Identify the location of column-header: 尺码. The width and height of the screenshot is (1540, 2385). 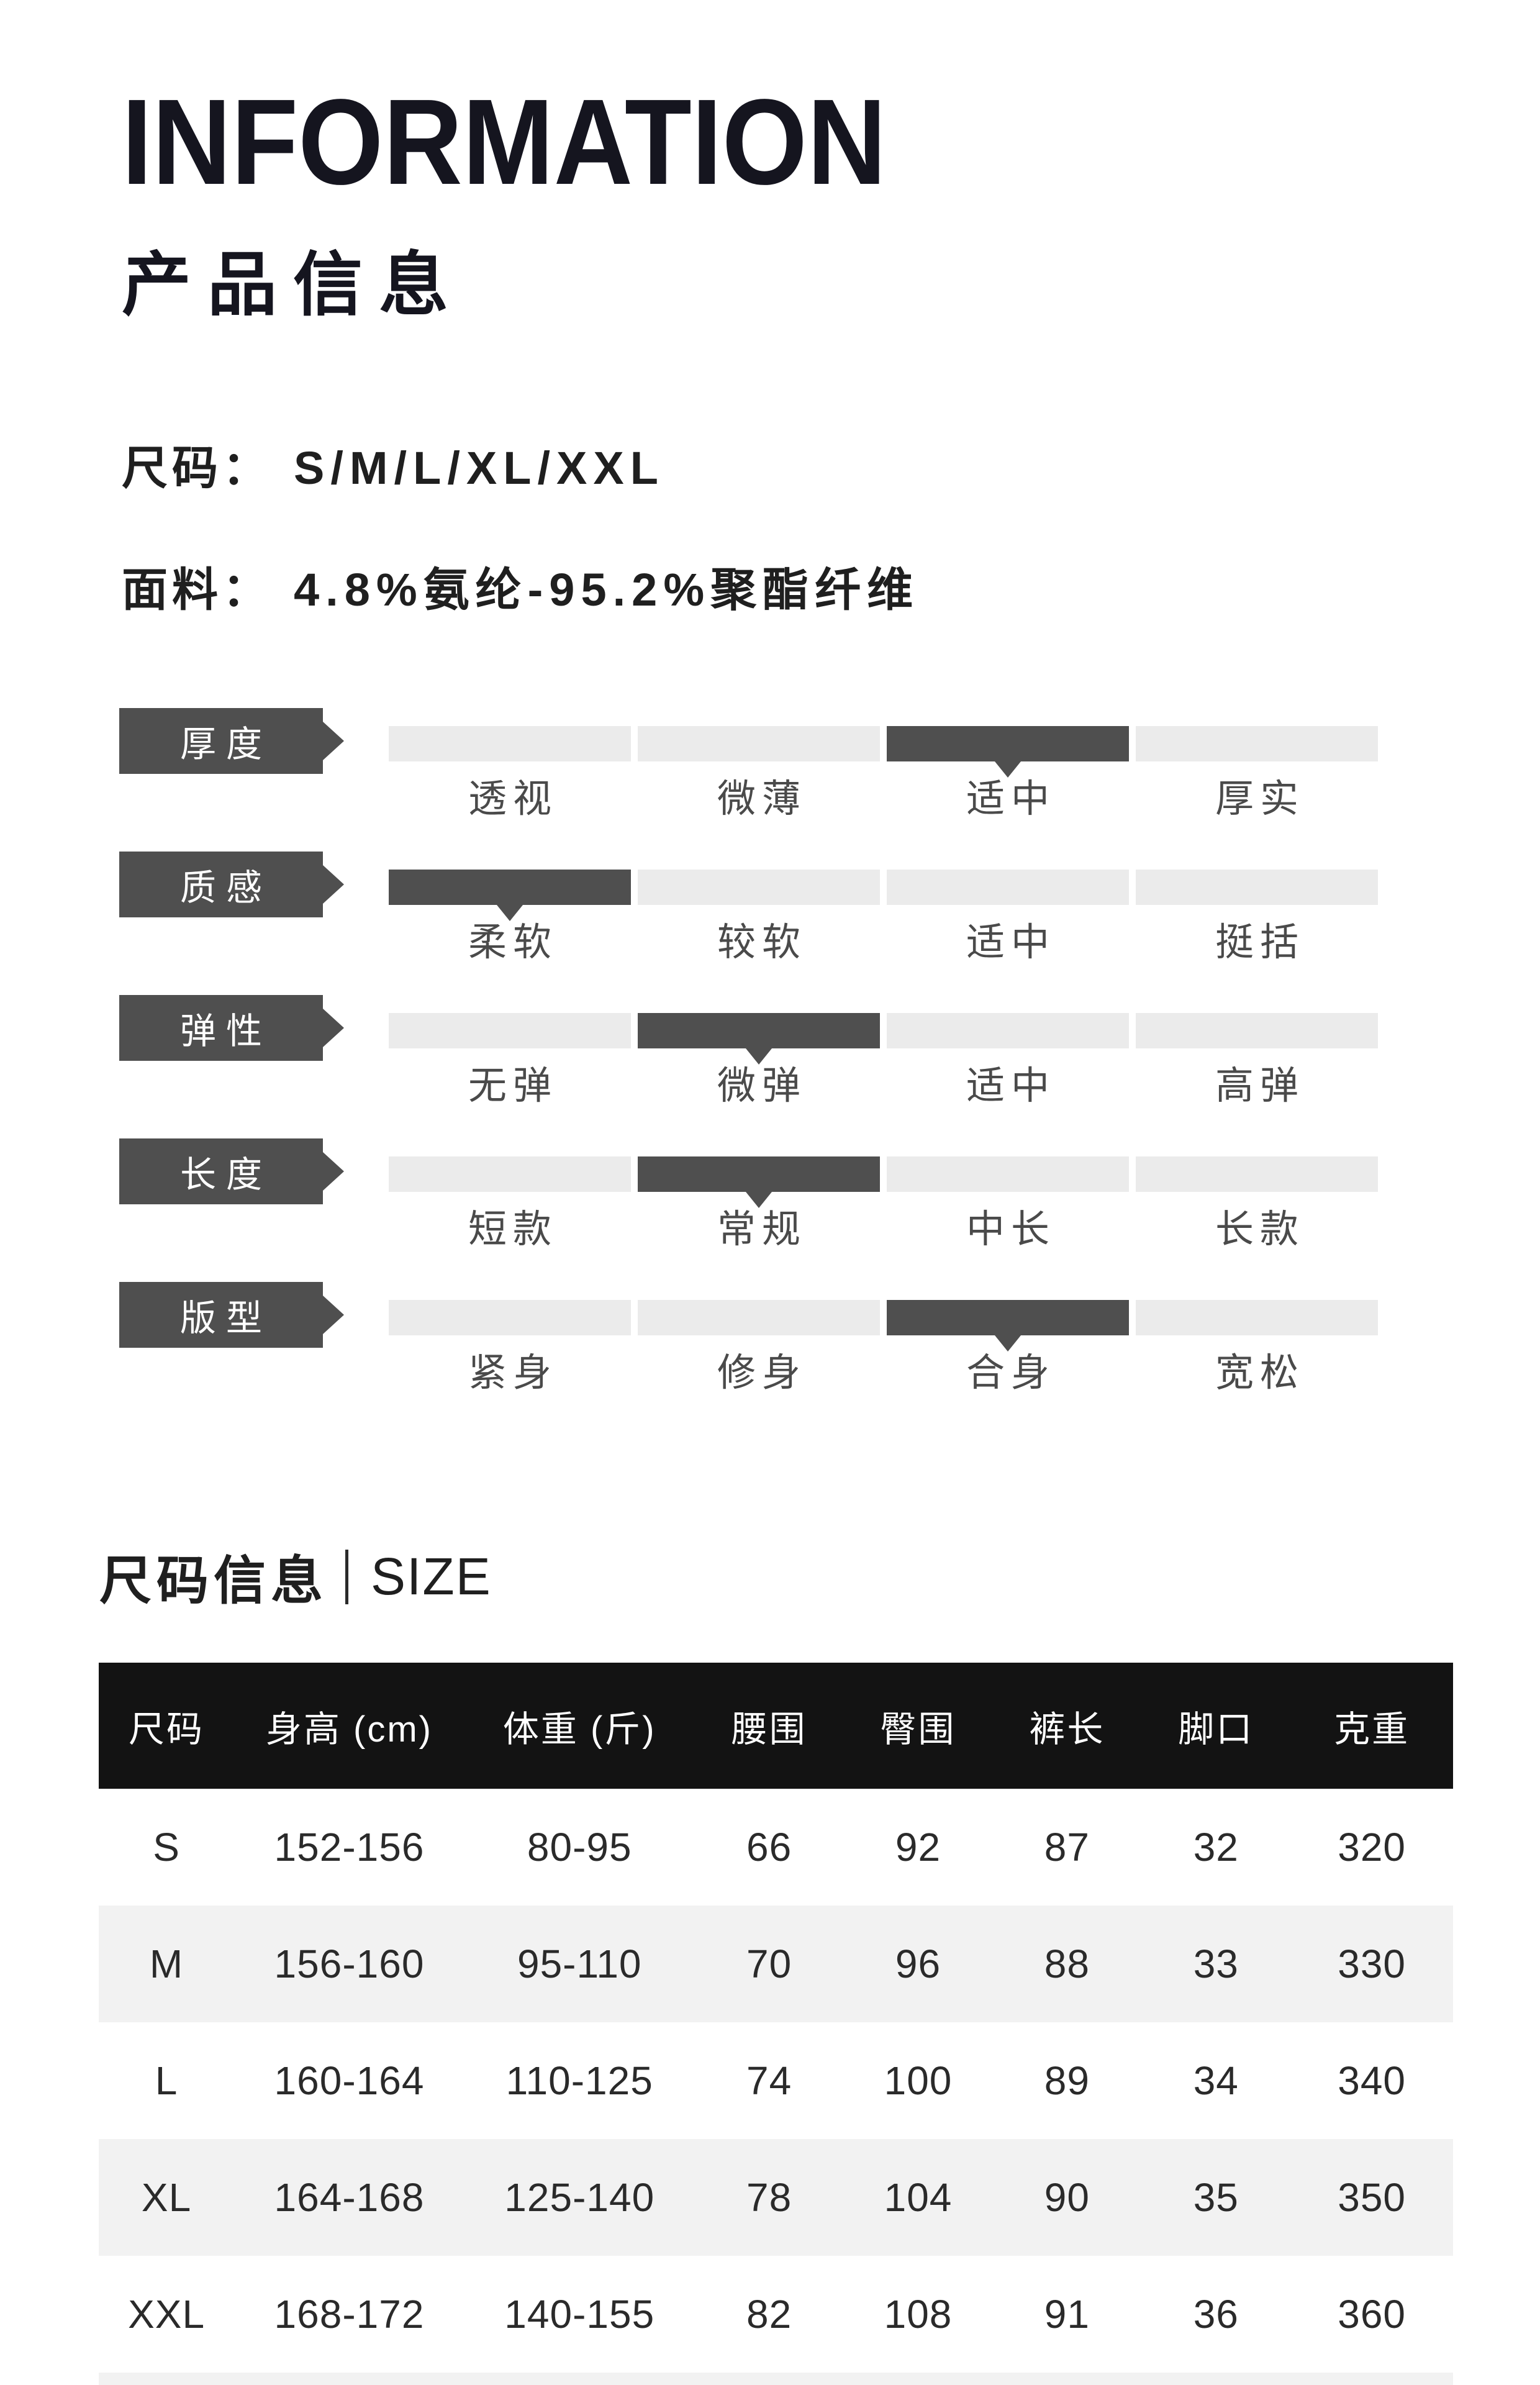
(167, 1730).